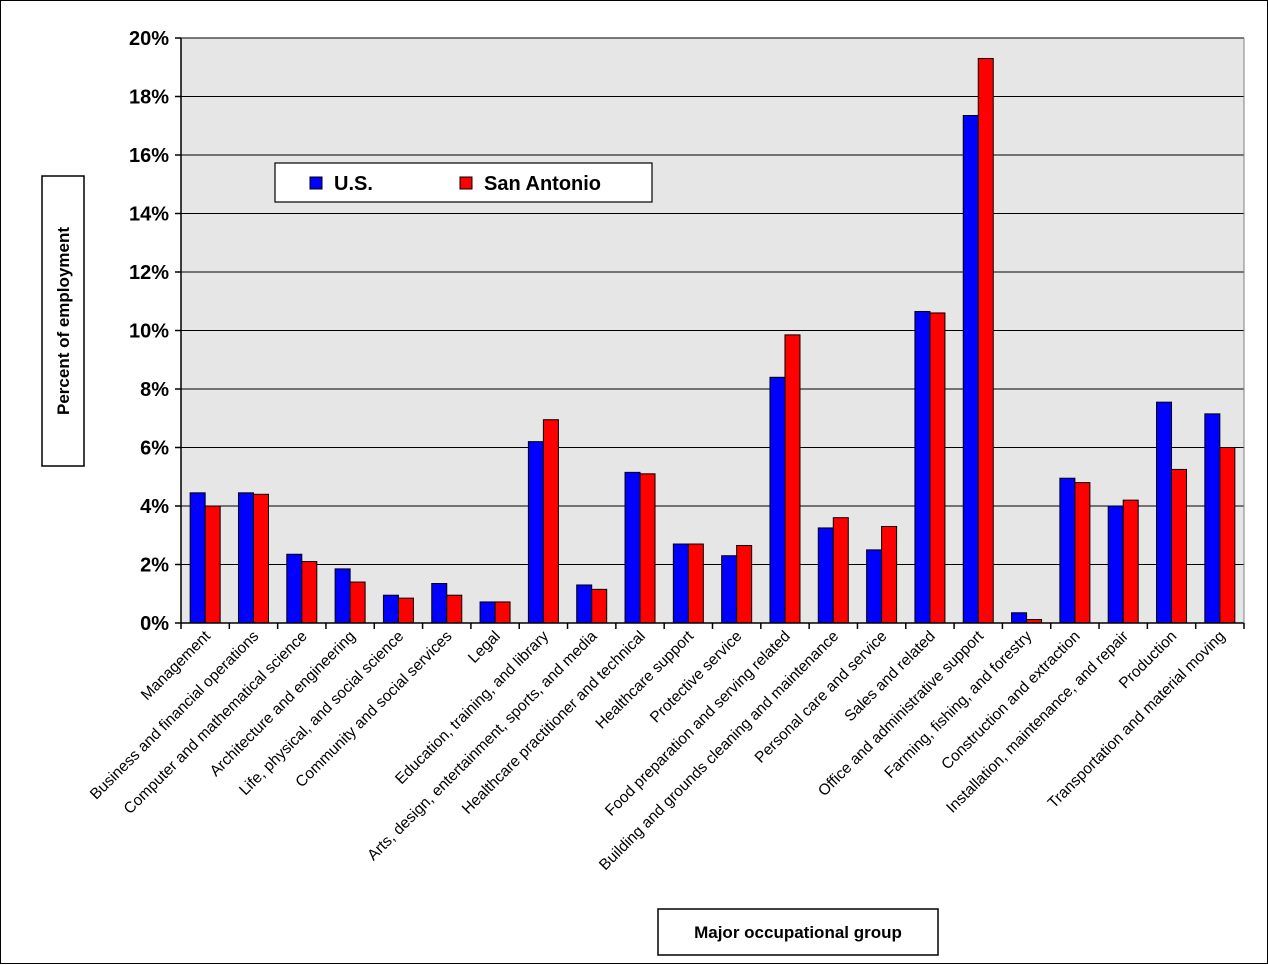 This screenshot has width=1268, height=965. What do you see at coordinates (316, 183) in the screenshot?
I see `legend-swatch-us` at bounding box center [316, 183].